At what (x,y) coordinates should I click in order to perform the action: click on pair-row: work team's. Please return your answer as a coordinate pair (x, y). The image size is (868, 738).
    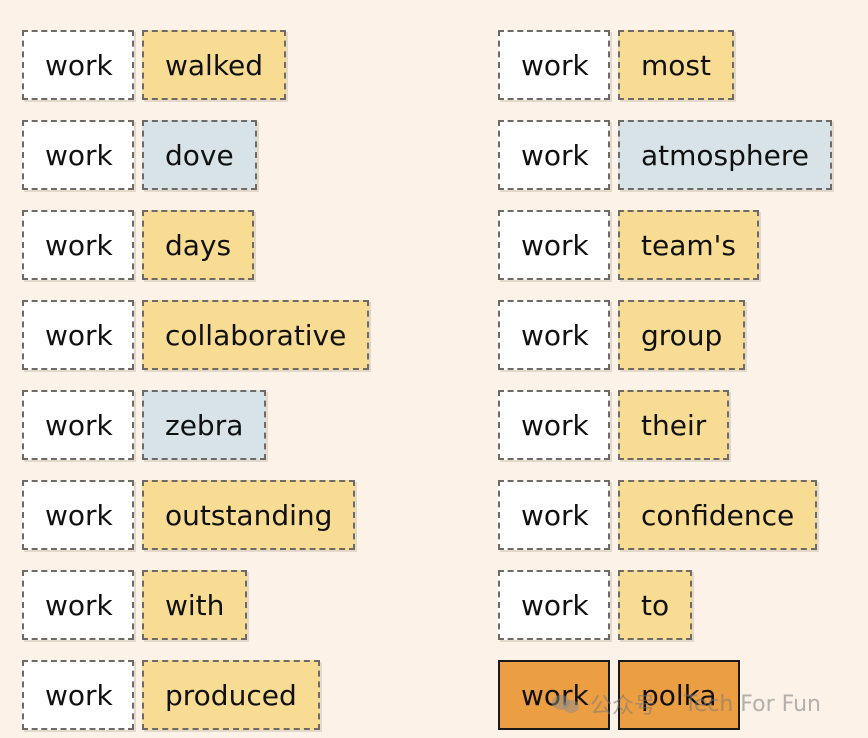
    Looking at the image, I should click on (628, 245).